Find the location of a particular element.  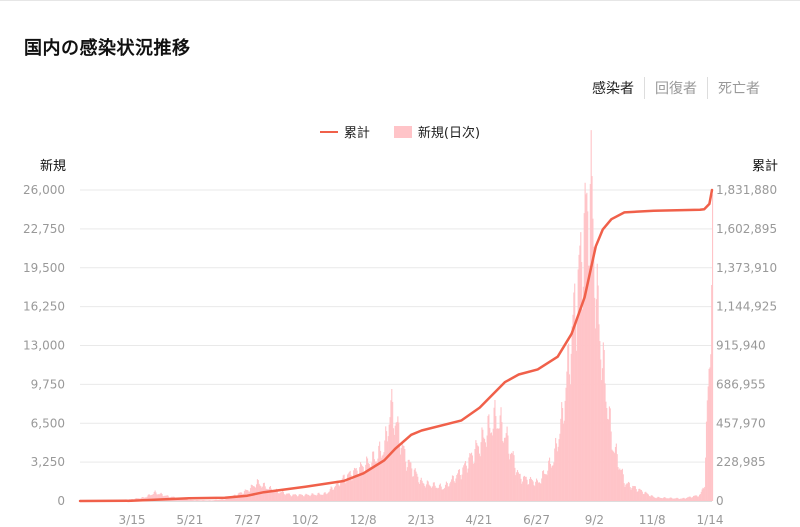

top-divider is located at coordinates (400, 0).